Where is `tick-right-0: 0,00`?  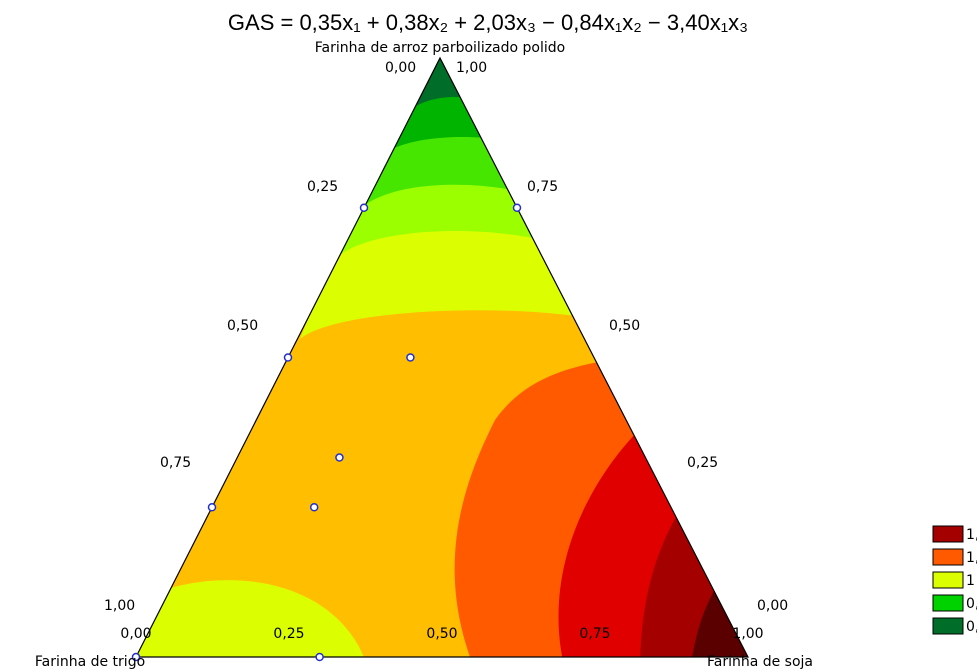
tick-right-0: 0,00 is located at coordinates (772, 606).